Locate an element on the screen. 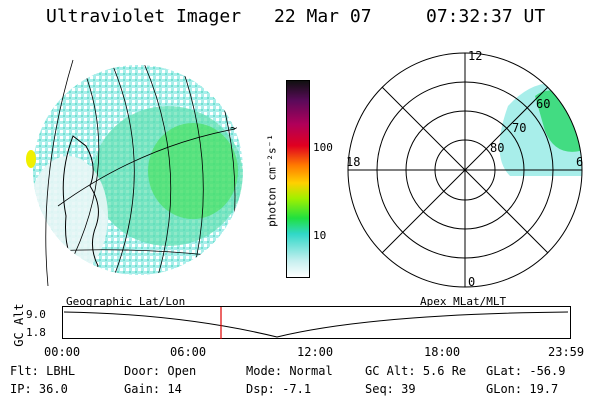 The width and height of the screenshot is (600, 400). gain-label: Gain: is located at coordinates (142, 389).